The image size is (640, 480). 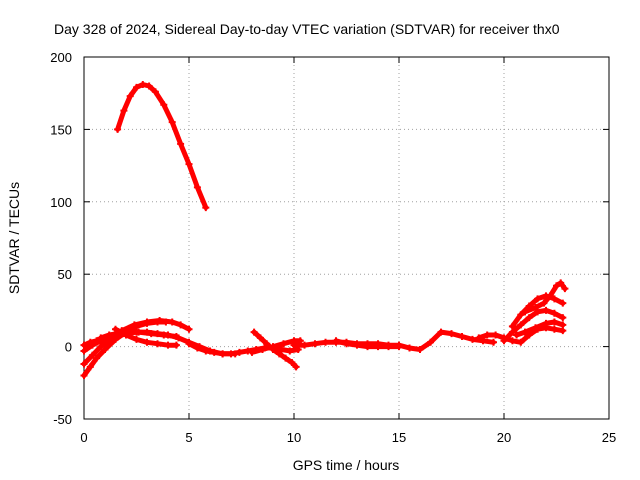 I want to click on x-tick-label: 0, so click(x=83, y=437).